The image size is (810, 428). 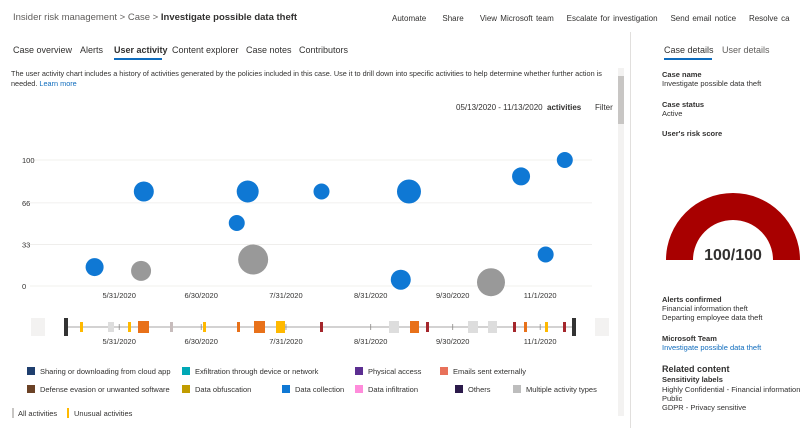 I want to click on legend-label: Data infiltration, so click(x=393, y=389).